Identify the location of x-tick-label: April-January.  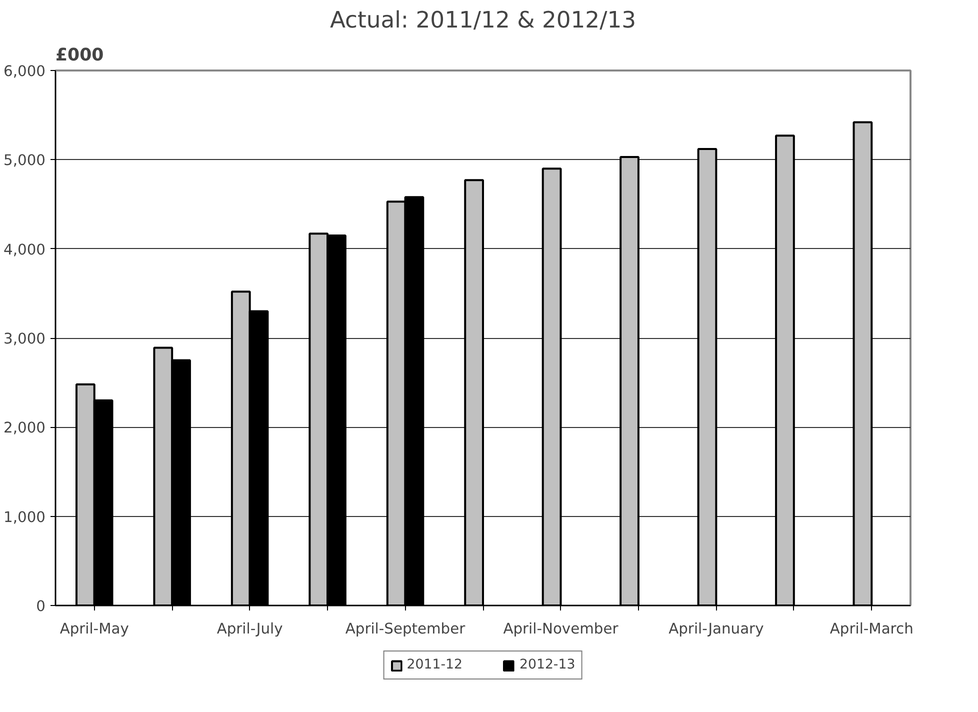
(716, 629).